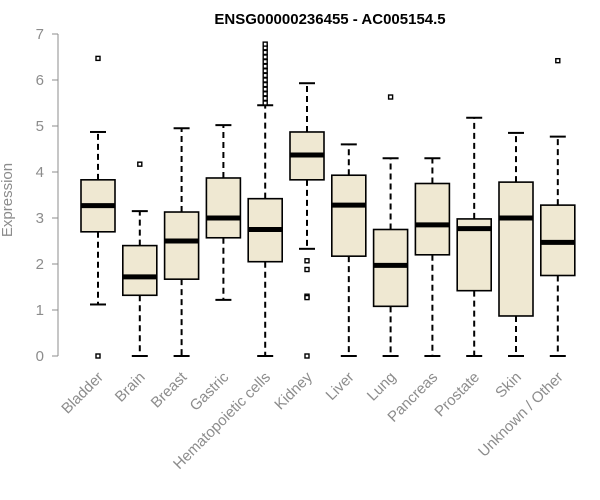 The image size is (600, 500). I want to click on y-tick-label-2: 2, so click(40, 264).